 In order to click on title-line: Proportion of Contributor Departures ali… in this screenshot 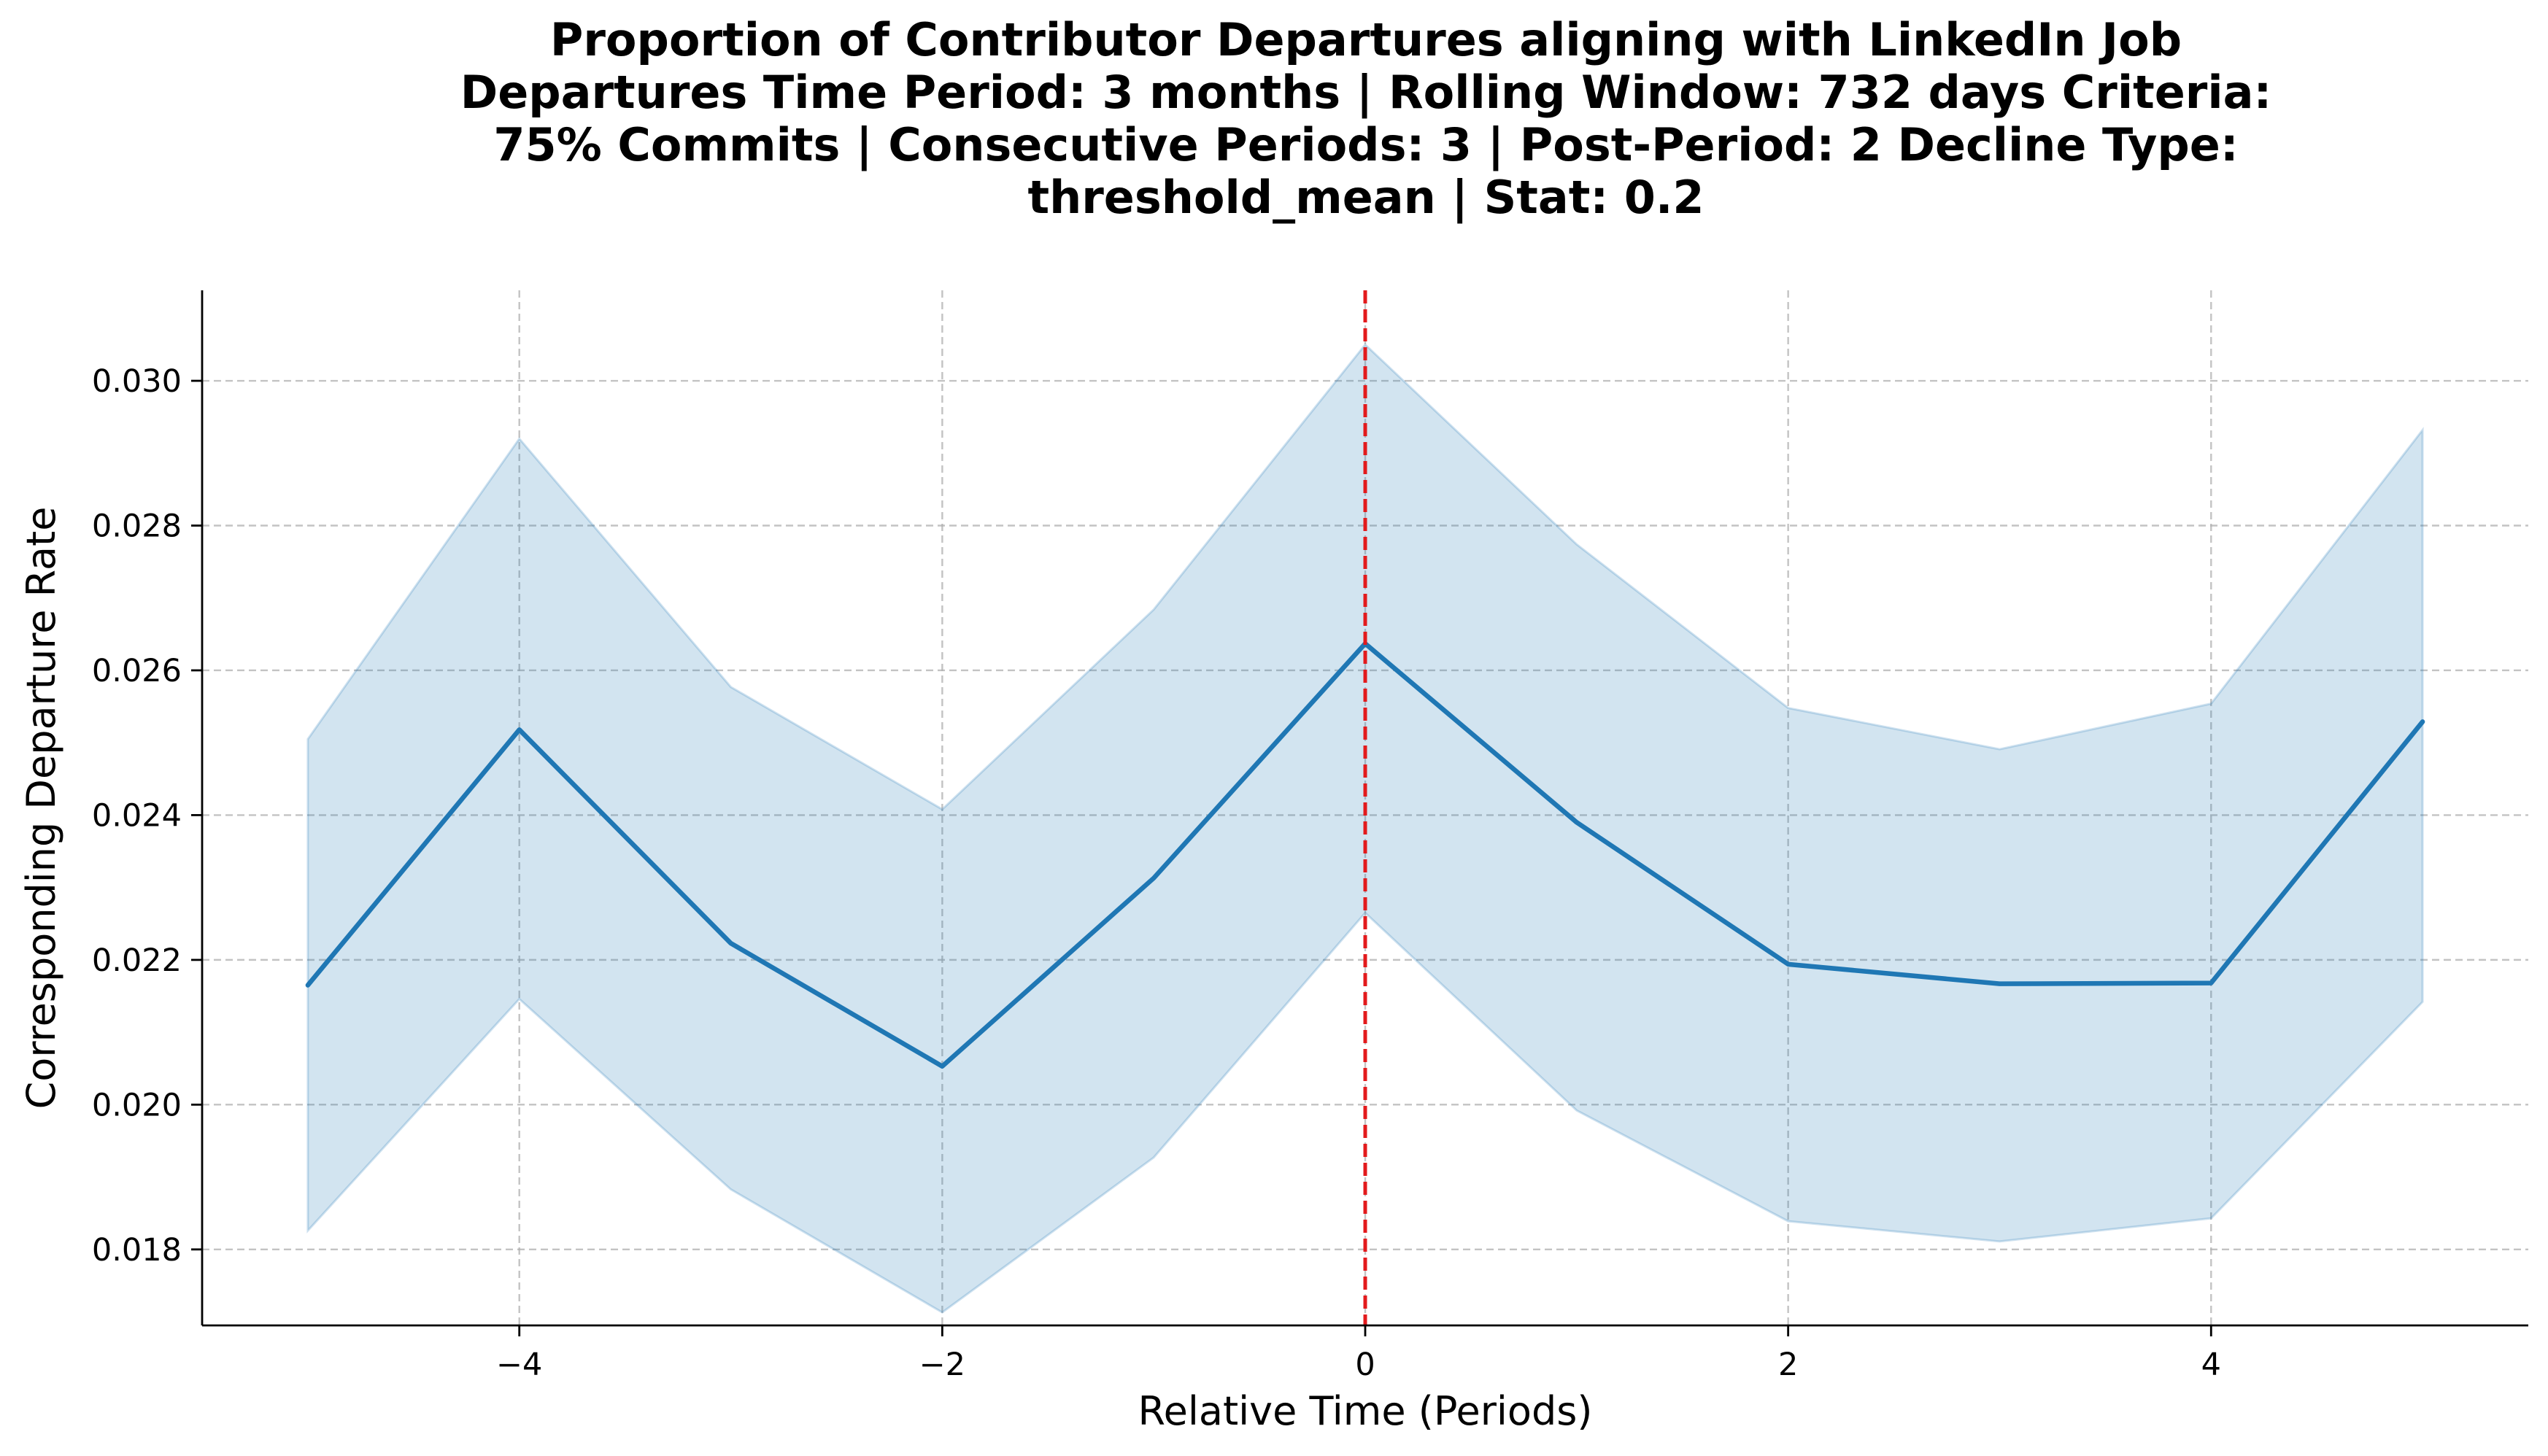, I will do `click(1366, 39)`.